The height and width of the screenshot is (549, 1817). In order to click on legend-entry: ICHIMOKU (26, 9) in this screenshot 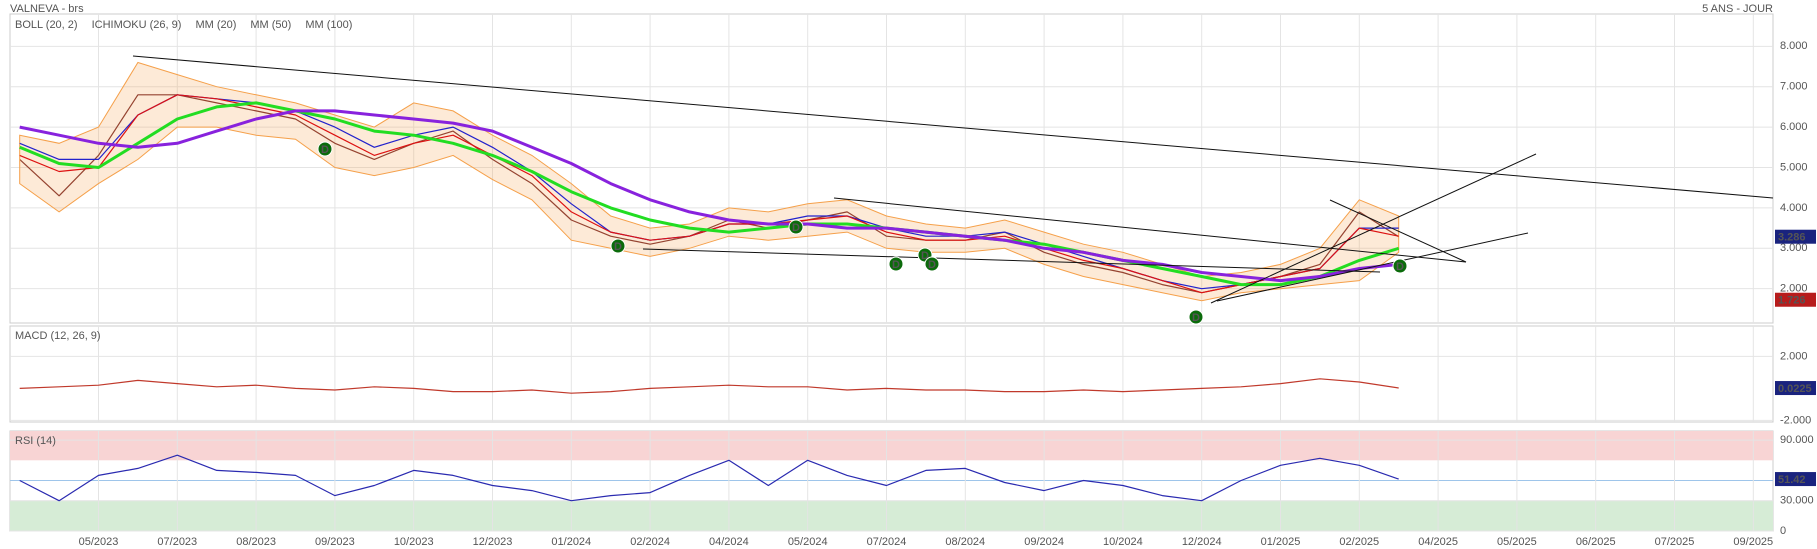, I will do `click(137, 25)`.